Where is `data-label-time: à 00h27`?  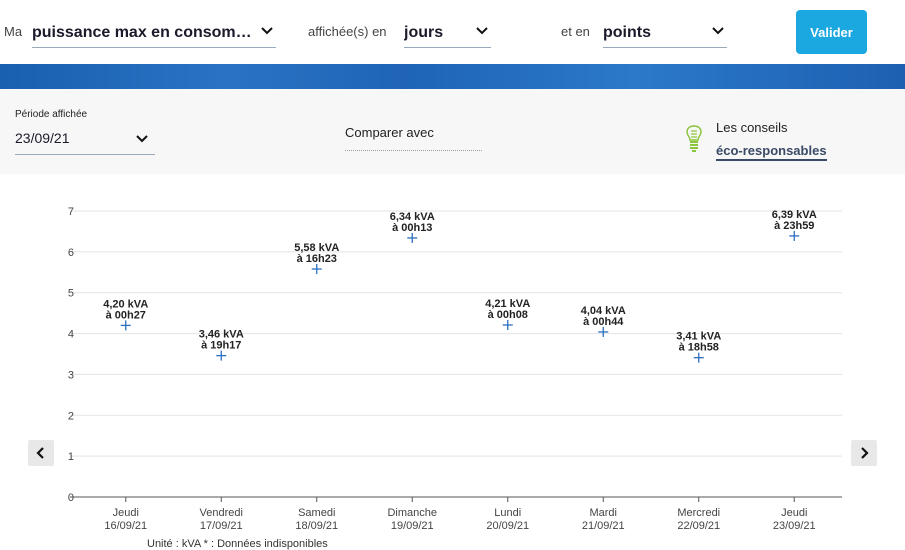
data-label-time: à 00h27 is located at coordinates (126, 315).